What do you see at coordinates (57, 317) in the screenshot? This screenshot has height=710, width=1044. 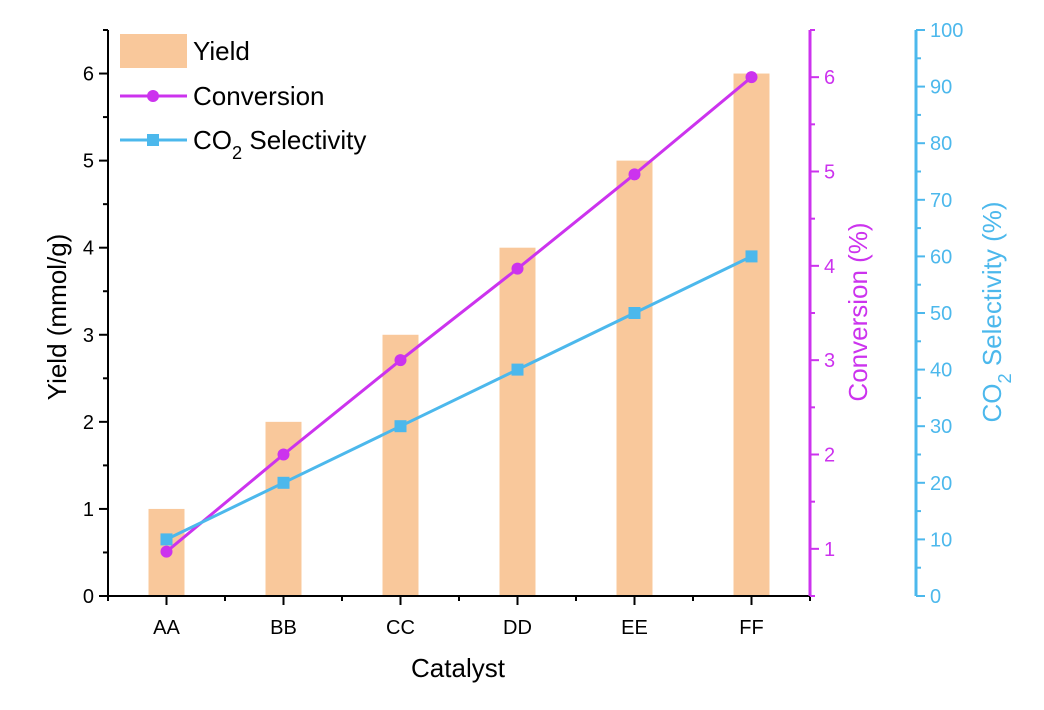 I see `y-left-axis-title: Yield (mmol/g)` at bounding box center [57, 317].